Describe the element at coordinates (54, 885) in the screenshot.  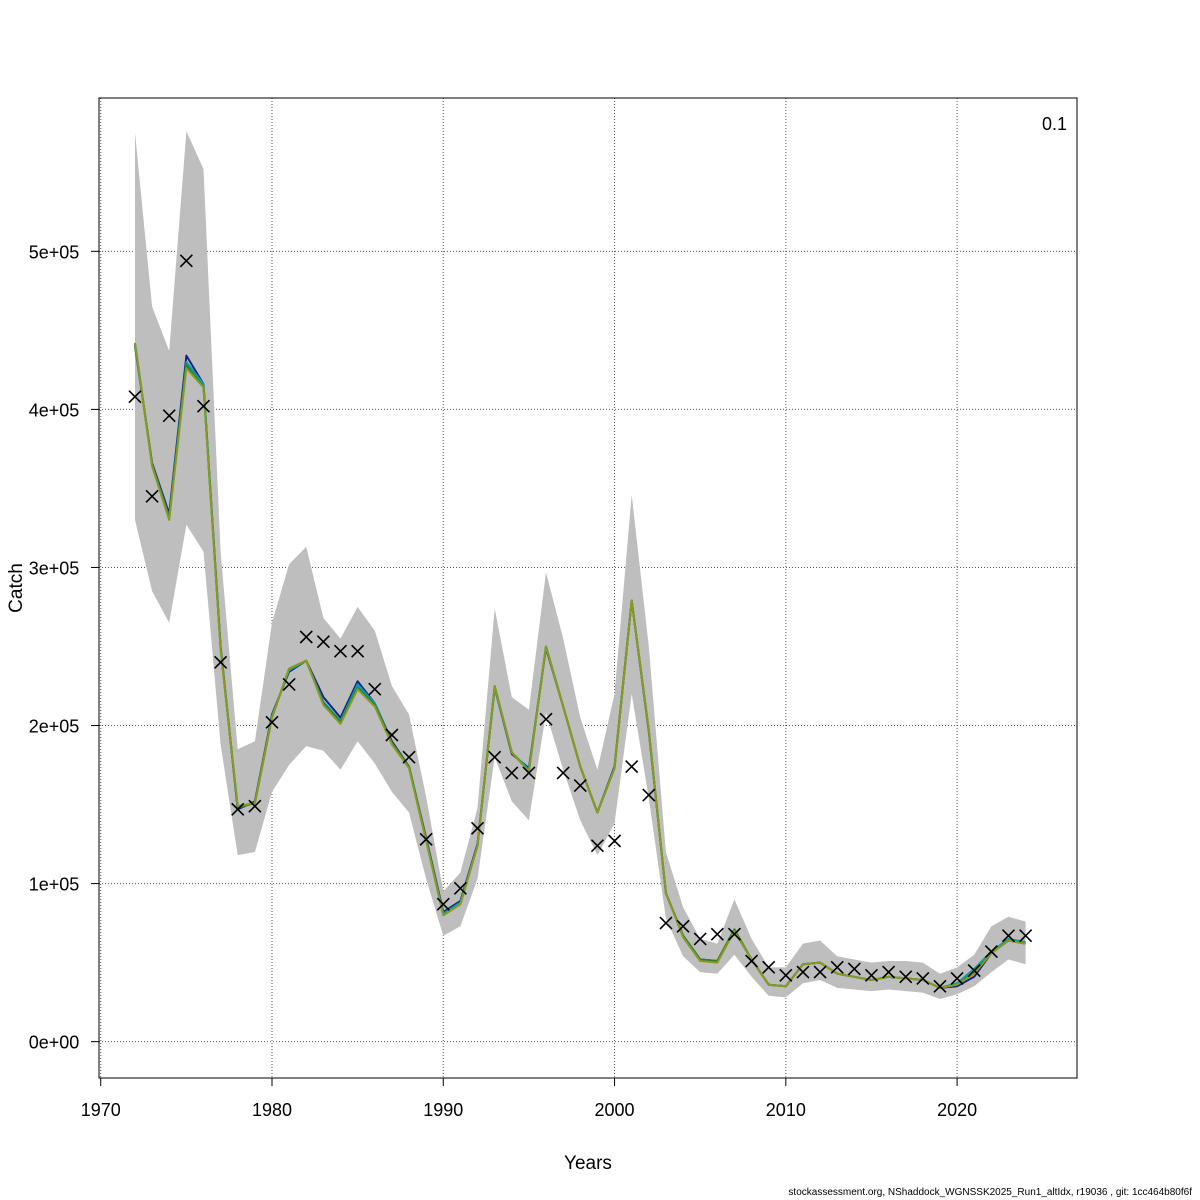
I see `y-tick-label: 1e+05` at that location.